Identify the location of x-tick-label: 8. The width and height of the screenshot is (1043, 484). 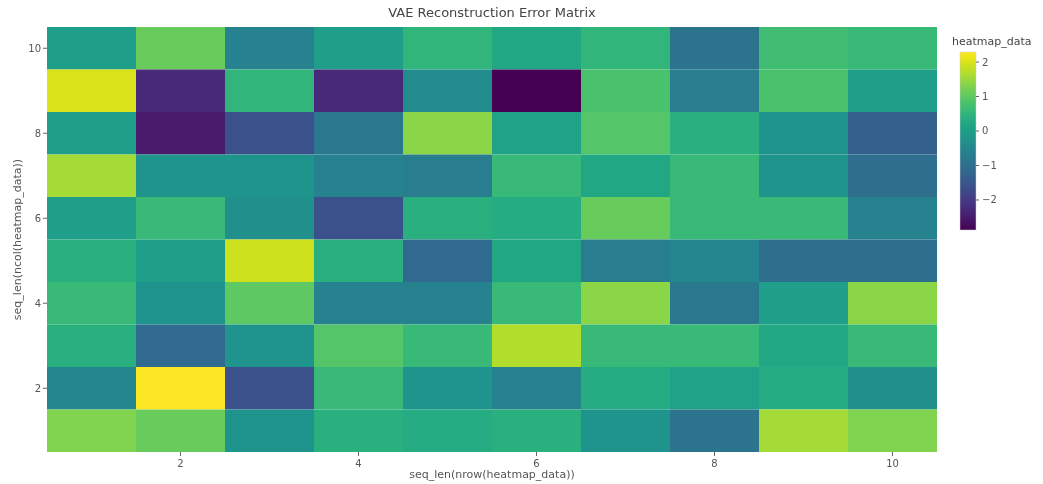
(714, 463).